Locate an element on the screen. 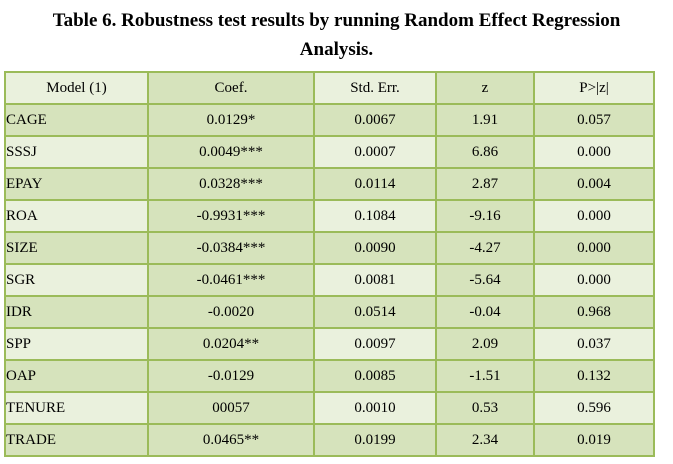  p-cell: 0.037 is located at coordinates (594, 344).